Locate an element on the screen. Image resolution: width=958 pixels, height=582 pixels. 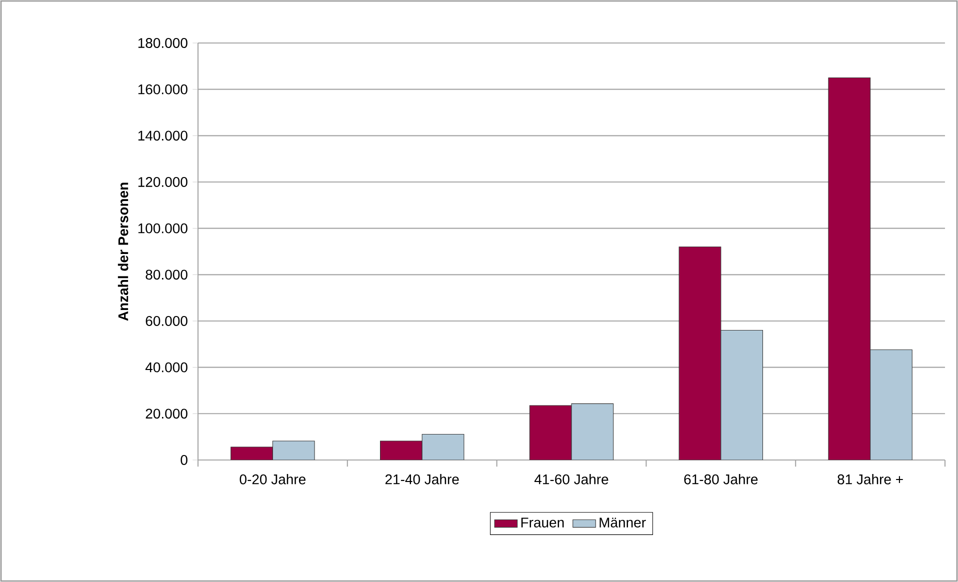
y-tick-label: 180.000 is located at coordinates (163, 43).